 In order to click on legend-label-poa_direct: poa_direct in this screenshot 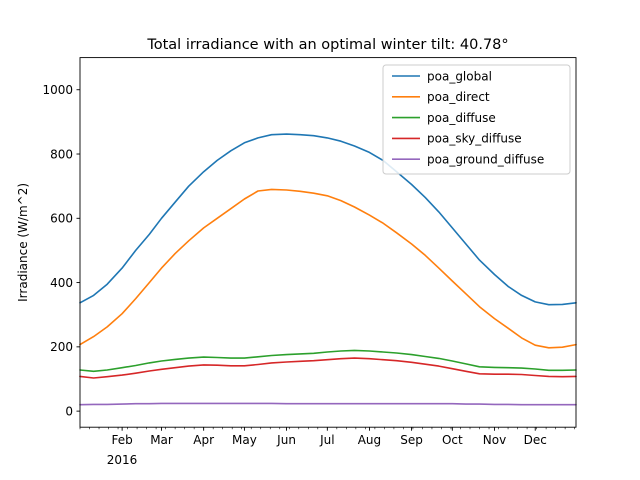, I will do `click(458, 97)`.